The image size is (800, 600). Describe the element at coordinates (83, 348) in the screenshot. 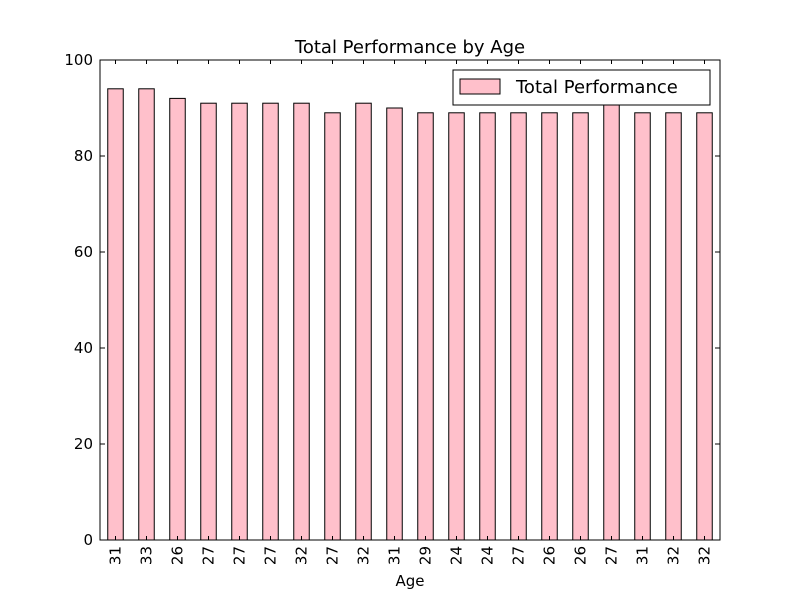

I see `y-tick-label: 40` at that location.